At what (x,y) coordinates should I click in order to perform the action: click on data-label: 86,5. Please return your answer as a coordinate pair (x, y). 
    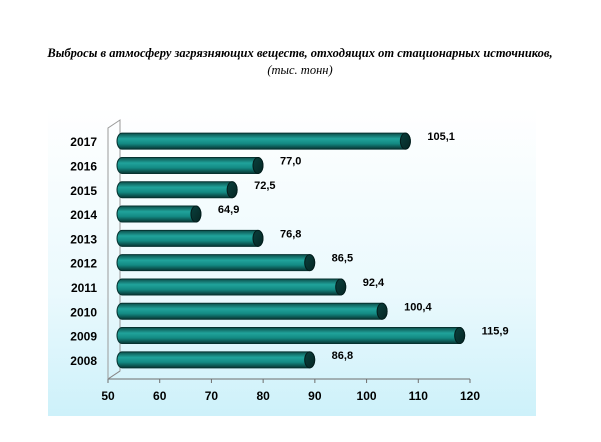
    Looking at the image, I should click on (342, 259).